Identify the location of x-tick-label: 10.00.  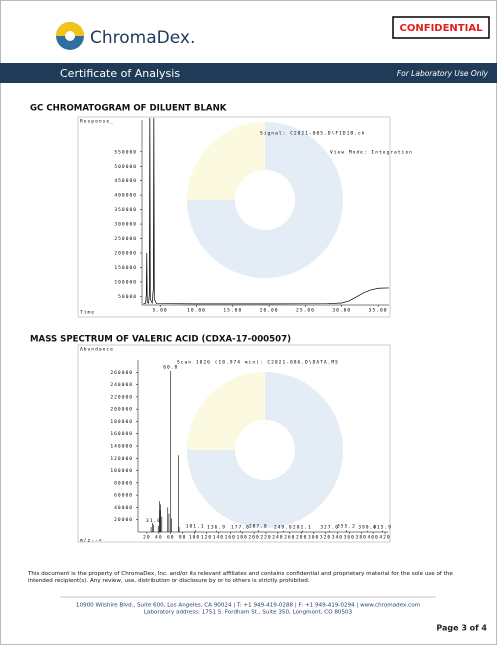
(196, 311).